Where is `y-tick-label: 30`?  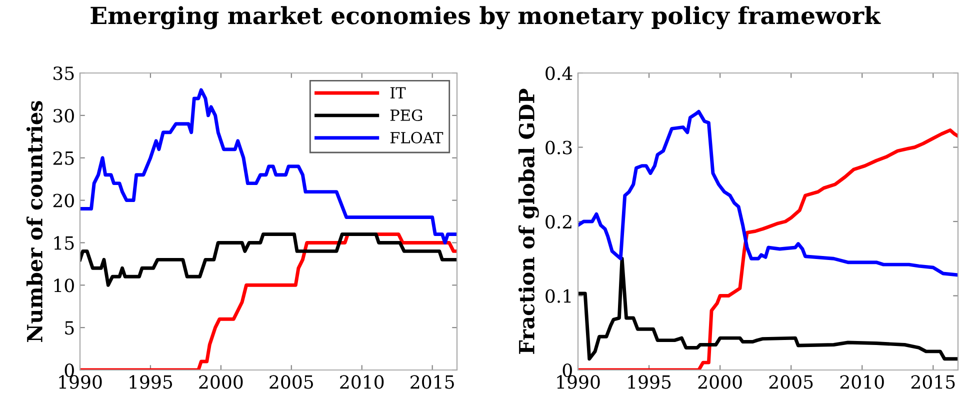 y-tick-label: 30 is located at coordinates (64, 115).